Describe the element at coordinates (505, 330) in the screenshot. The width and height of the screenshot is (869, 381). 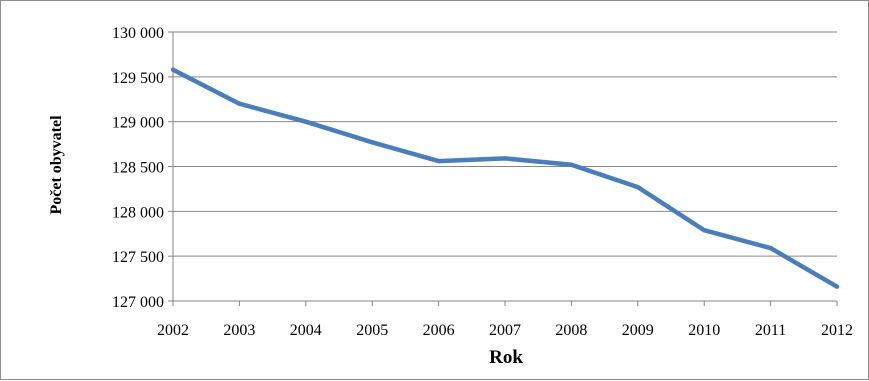
I see `x-tick-label: 2007` at that location.